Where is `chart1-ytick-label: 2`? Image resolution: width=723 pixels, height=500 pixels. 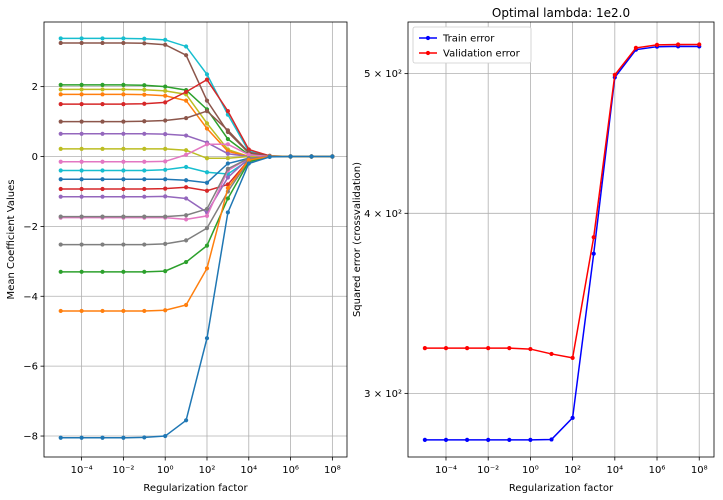 chart1-ytick-label: 2 is located at coordinates (35, 87).